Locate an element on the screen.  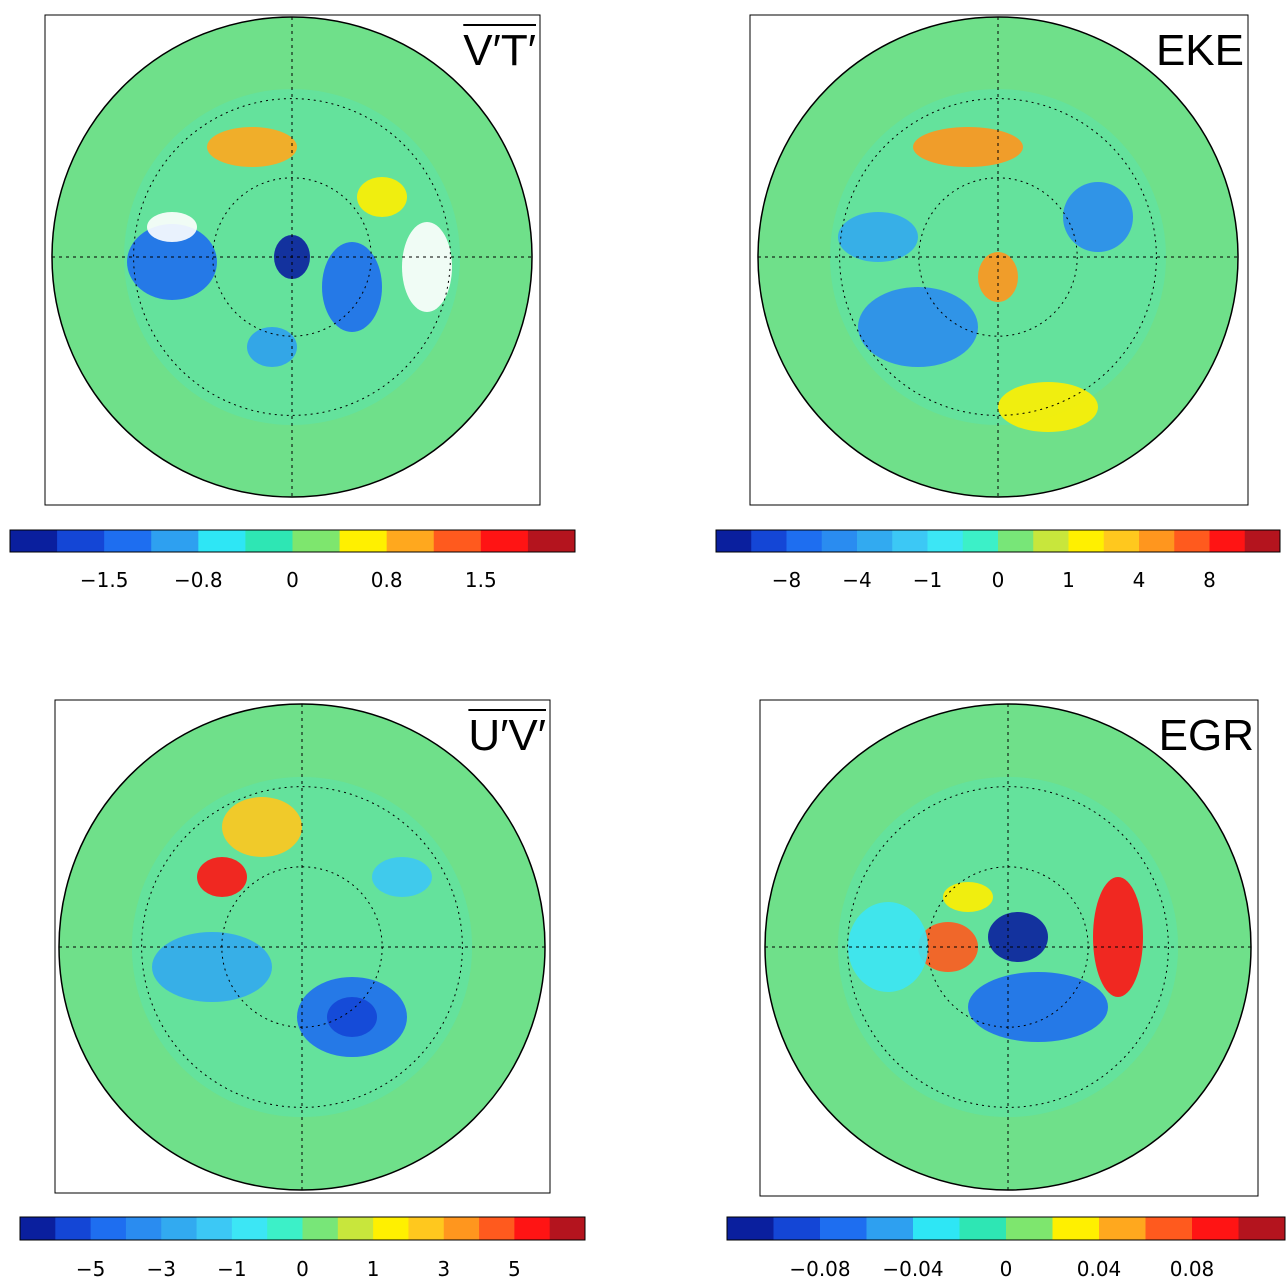
colorbar-tick-label: 0.08 is located at coordinates (1192, 1269).